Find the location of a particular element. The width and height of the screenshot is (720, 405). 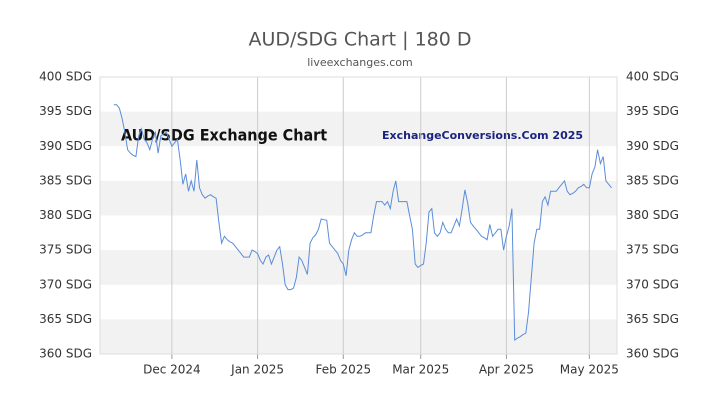

y-tick-label: 395 SDG is located at coordinates (65, 111).